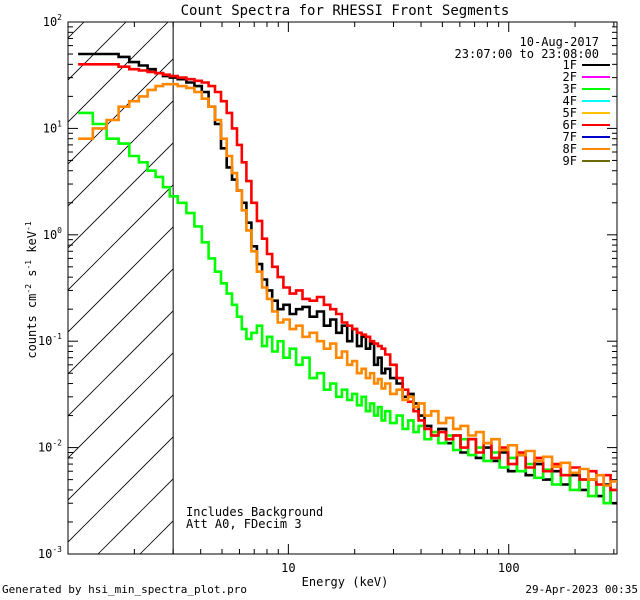 The image size is (640, 600). I want to click on x-axis-label: Energy (keV), so click(345, 582).